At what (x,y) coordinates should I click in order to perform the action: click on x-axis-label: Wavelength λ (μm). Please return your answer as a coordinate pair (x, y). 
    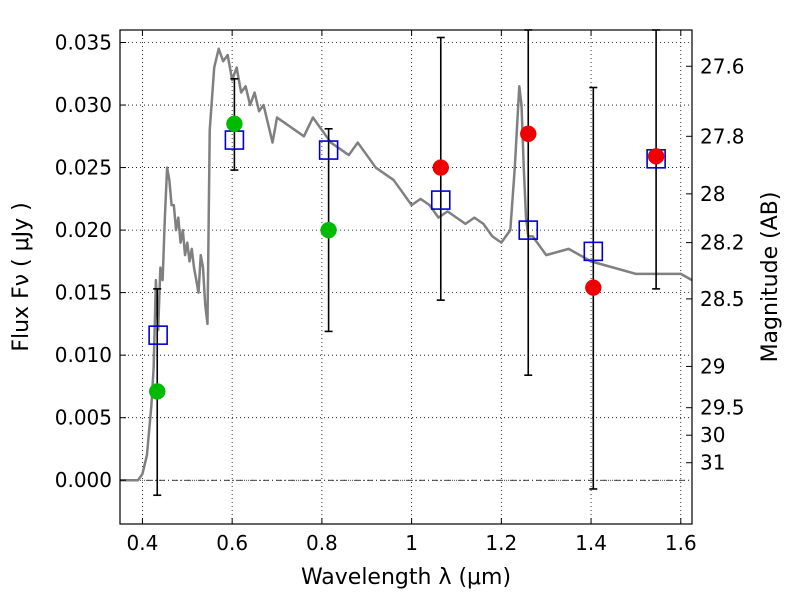
    Looking at the image, I should click on (406, 577).